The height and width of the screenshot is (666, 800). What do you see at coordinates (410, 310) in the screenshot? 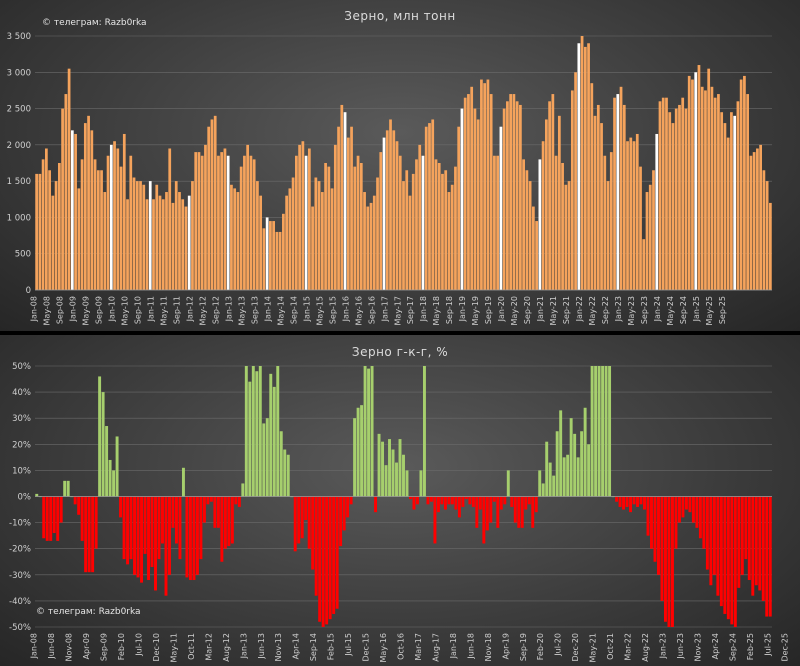
I see `x-tick-label: Sep-17` at bounding box center [410, 310].